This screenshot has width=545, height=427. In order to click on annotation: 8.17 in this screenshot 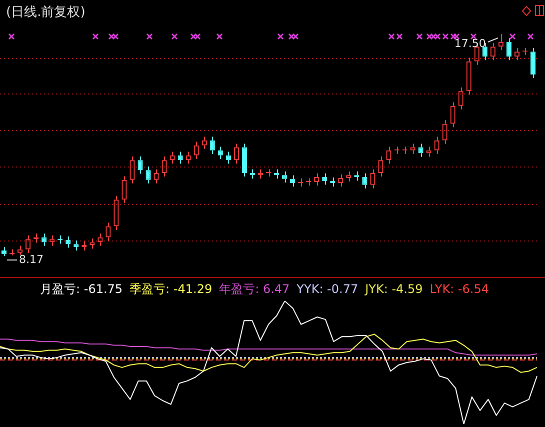, I will do `click(31, 259)`.